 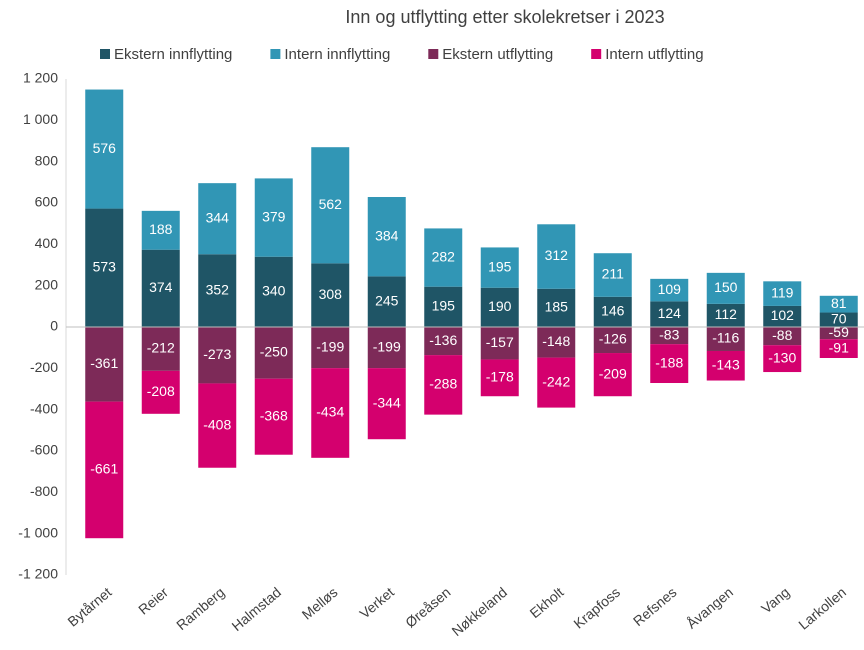 I want to click on x-tick-label: Halmstad, so click(x=256, y=609).